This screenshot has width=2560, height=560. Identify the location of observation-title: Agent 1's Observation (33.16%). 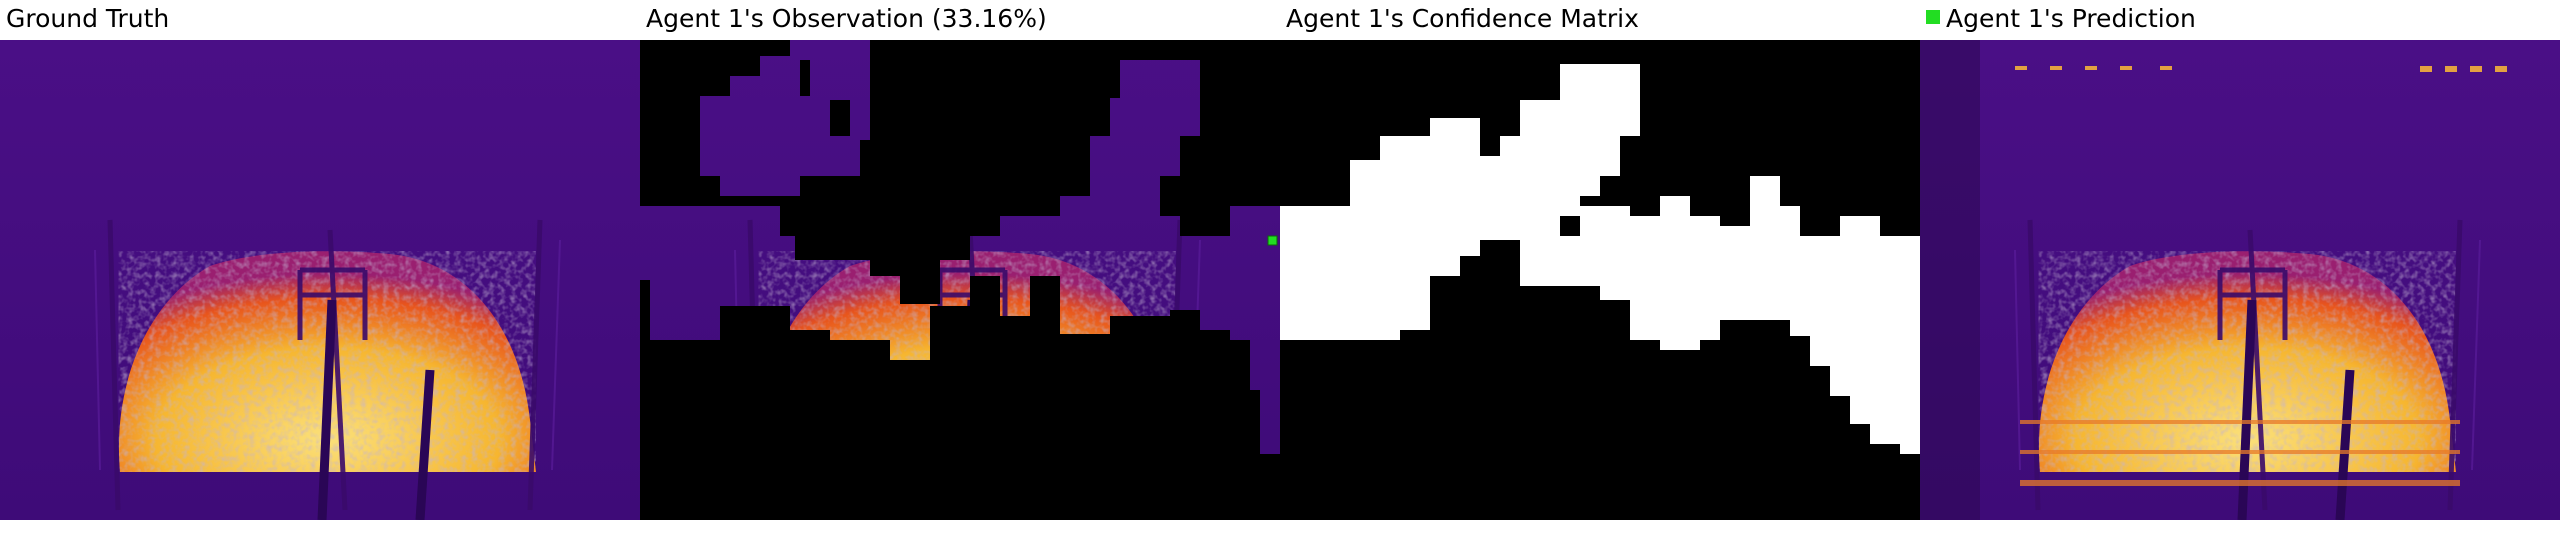
(846, 18).